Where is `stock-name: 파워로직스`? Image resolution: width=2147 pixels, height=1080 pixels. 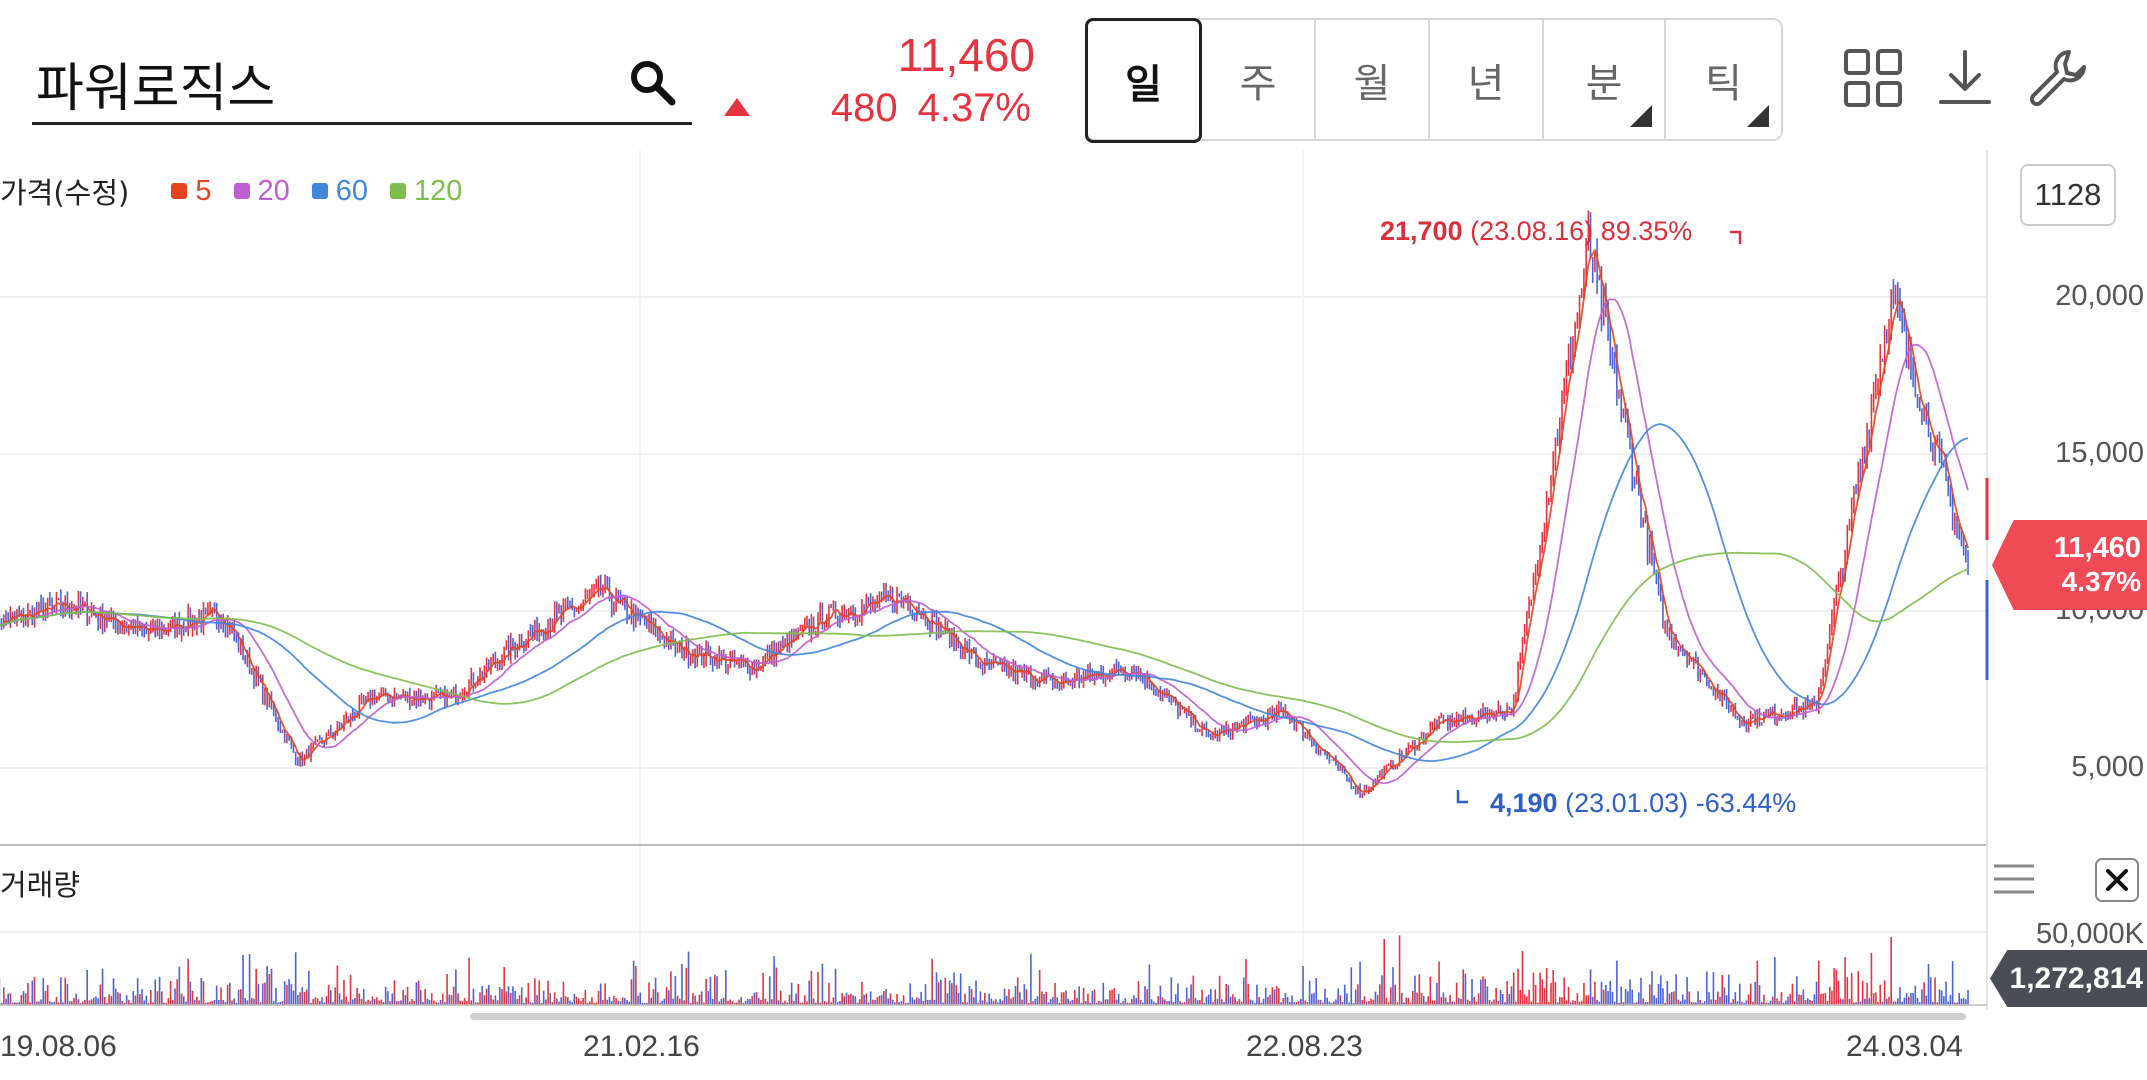 stock-name: 파워로직스 is located at coordinates (156, 89).